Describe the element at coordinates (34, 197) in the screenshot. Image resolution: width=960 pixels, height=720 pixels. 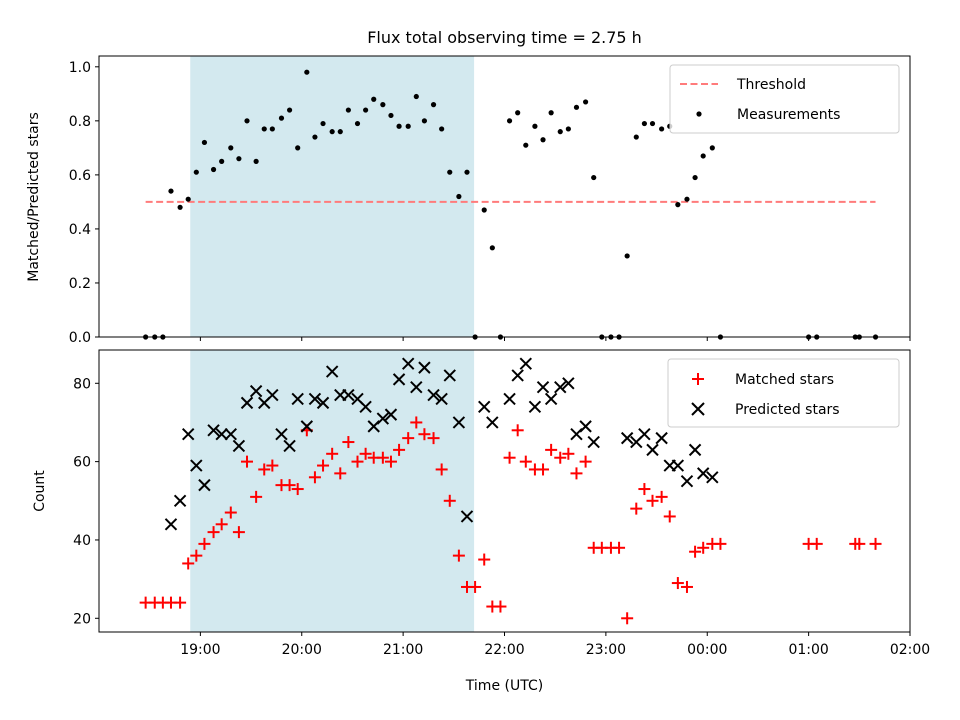
I see `top-y-axis-label: Matched/Predicted stars` at that location.